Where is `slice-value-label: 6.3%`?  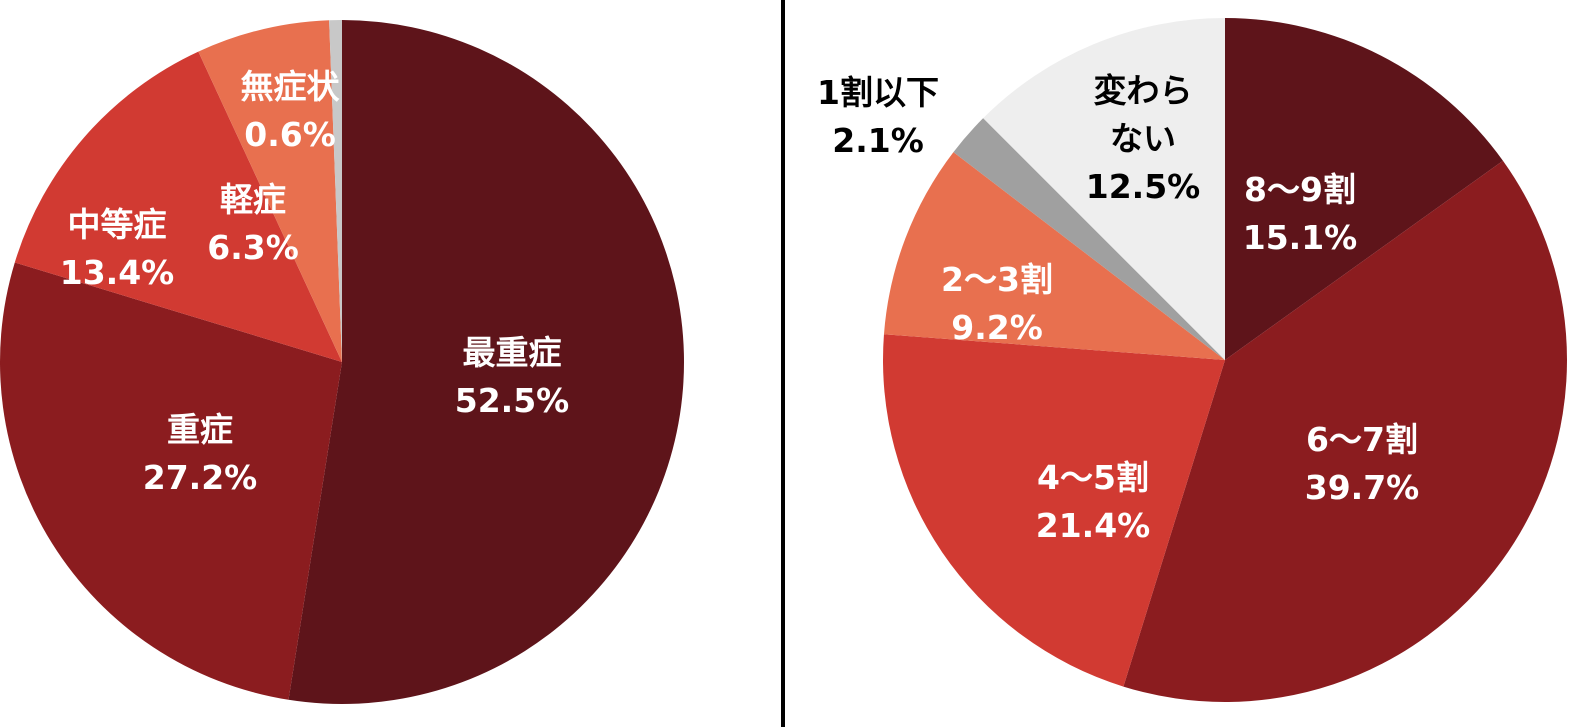 slice-value-label: 6.3% is located at coordinates (253, 247).